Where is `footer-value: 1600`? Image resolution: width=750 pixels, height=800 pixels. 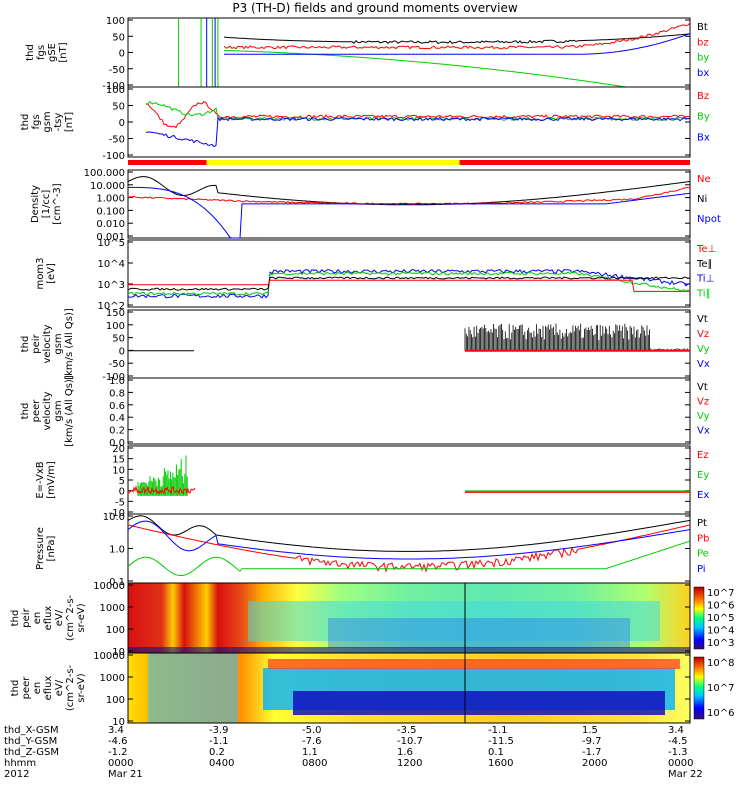 footer-value: 1600 is located at coordinates (501, 763).